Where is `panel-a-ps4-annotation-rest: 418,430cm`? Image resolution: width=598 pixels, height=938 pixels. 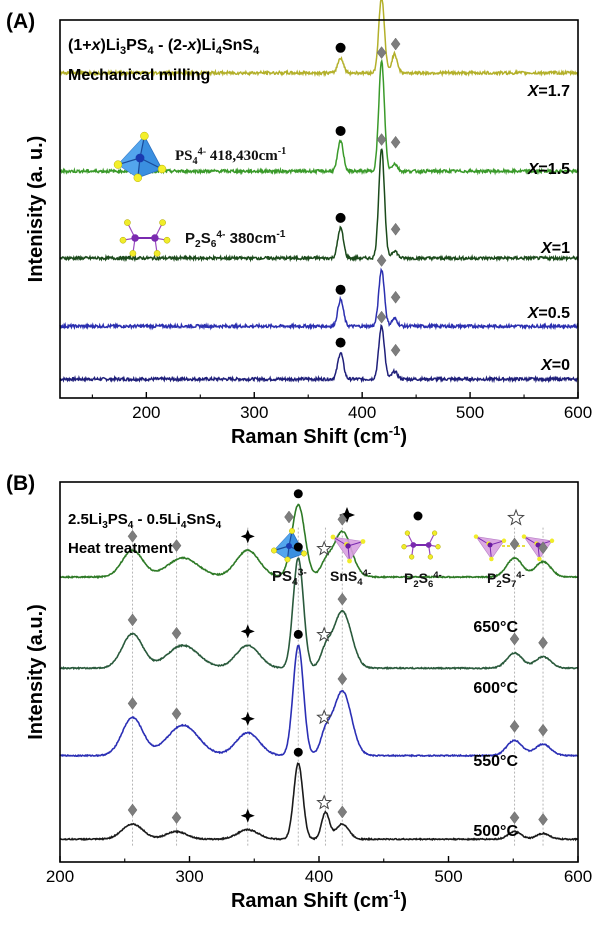
panel-a-ps4-annotation-rest: 418,430cm is located at coordinates (242, 156).